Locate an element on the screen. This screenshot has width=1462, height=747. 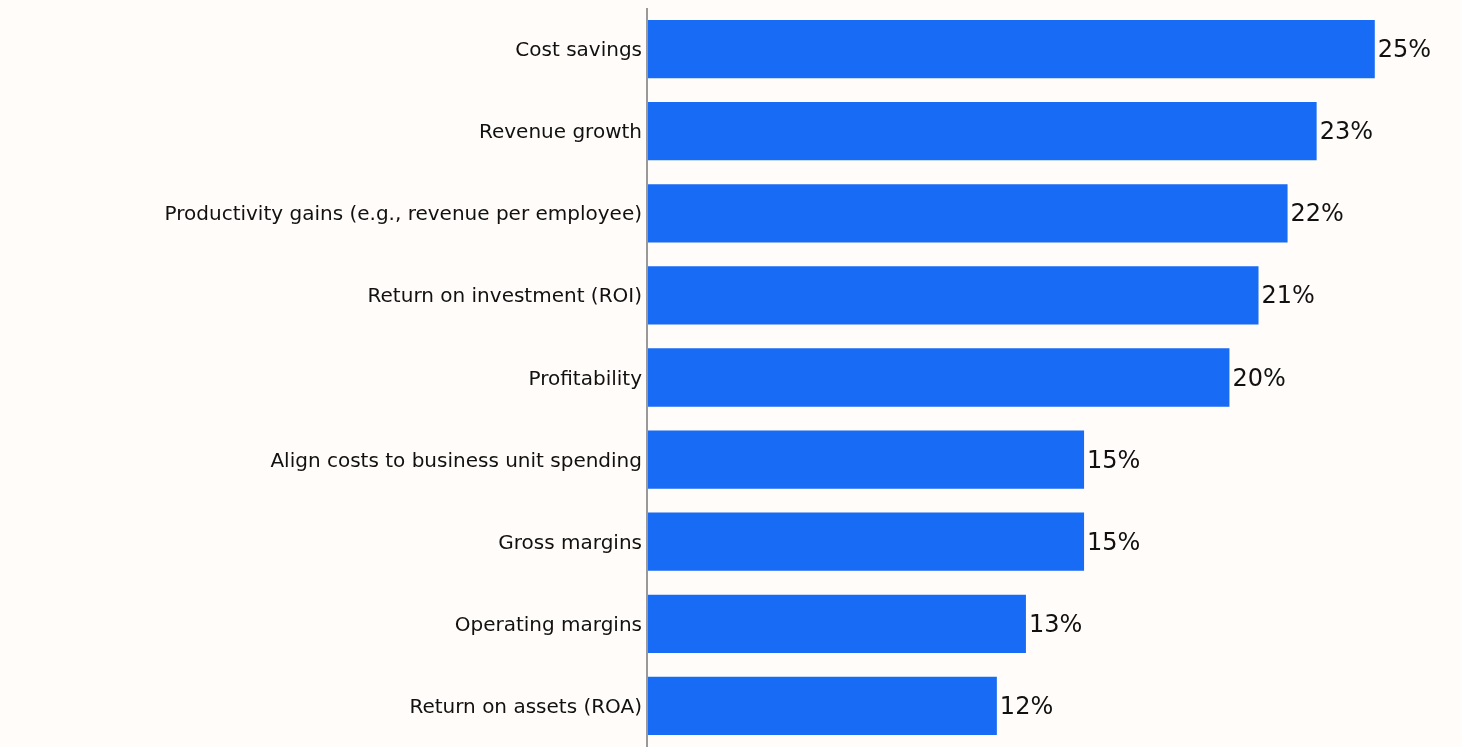
y-tick-label: Cost savings is located at coordinates (578, 49).